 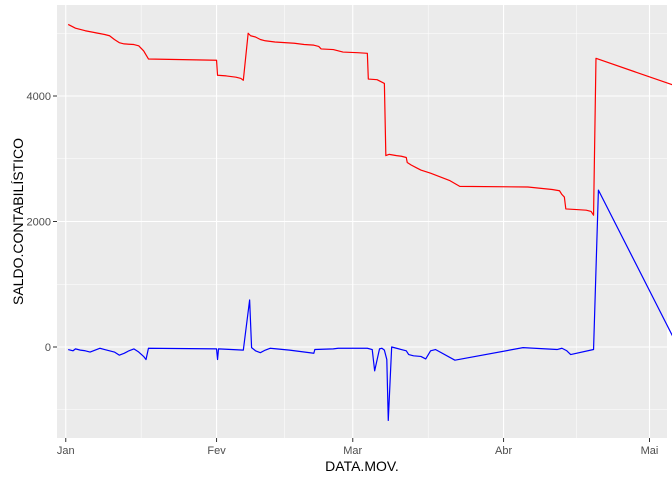 I want to click on x-tick-label: Mai, so click(x=650, y=451).